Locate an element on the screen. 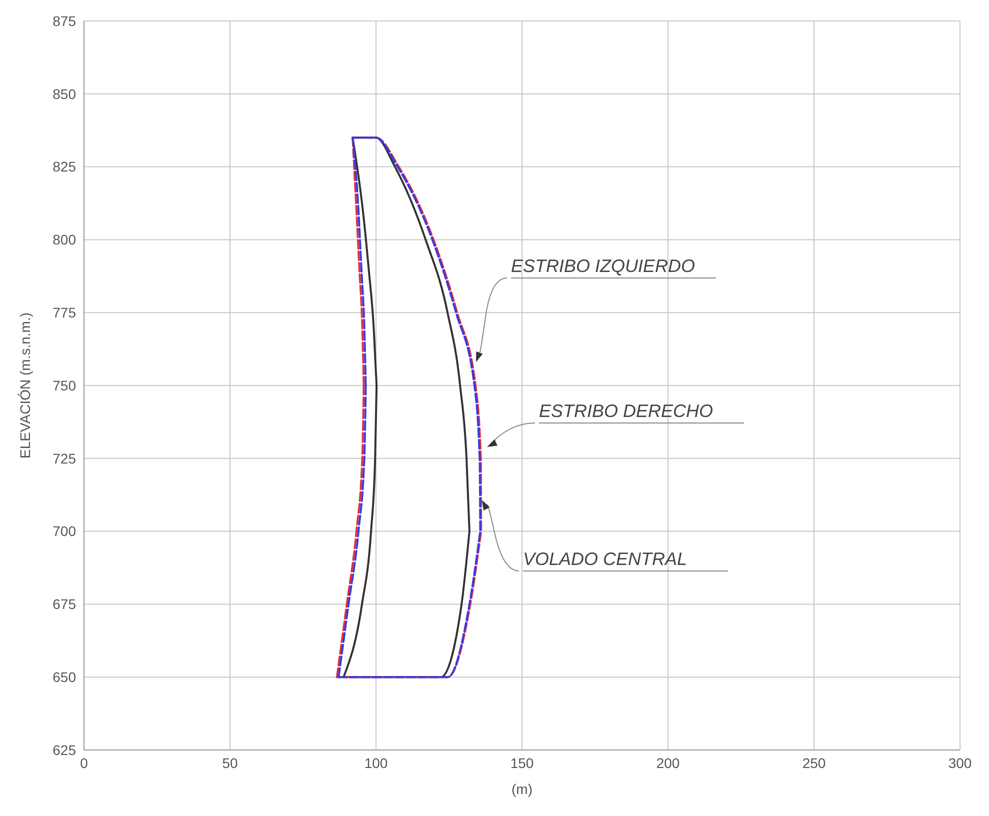  annotation: ESTRIBO DERECHO is located at coordinates (626, 411).